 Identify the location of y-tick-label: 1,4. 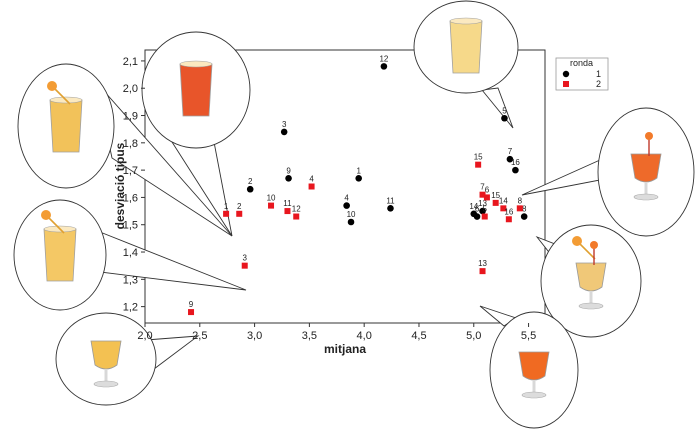
(130, 253).